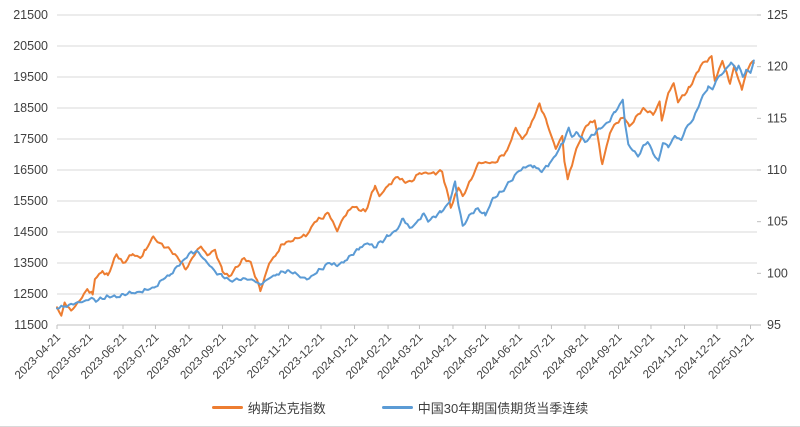 This screenshot has height=427, width=800. I want to click on y-axis-left-tick-label: 14500, so click(30, 232).